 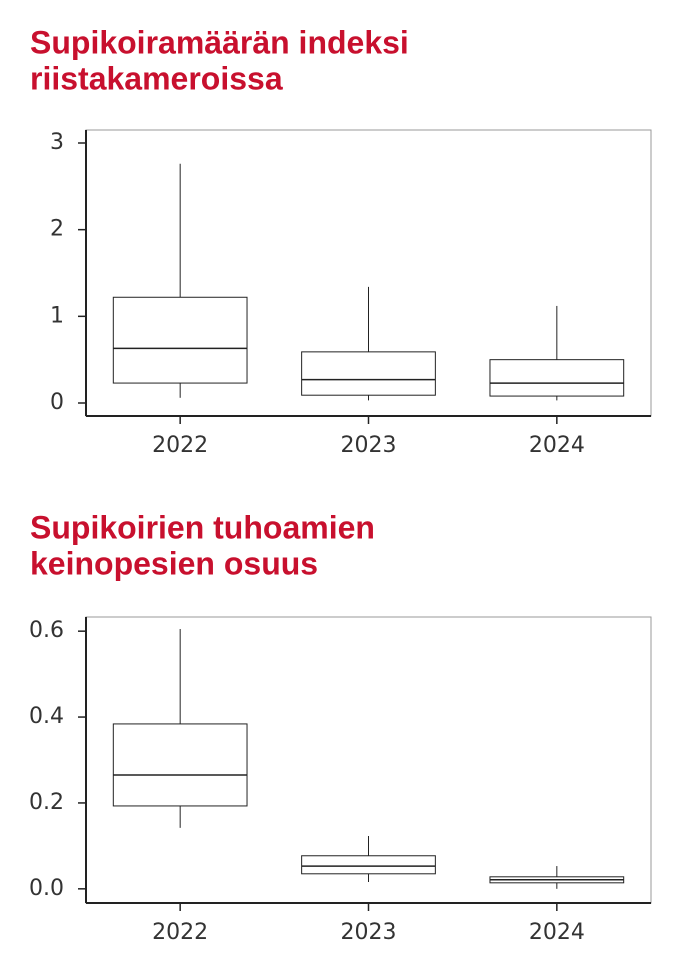 I want to click on y-tick-label: 0.6, so click(x=46, y=630).